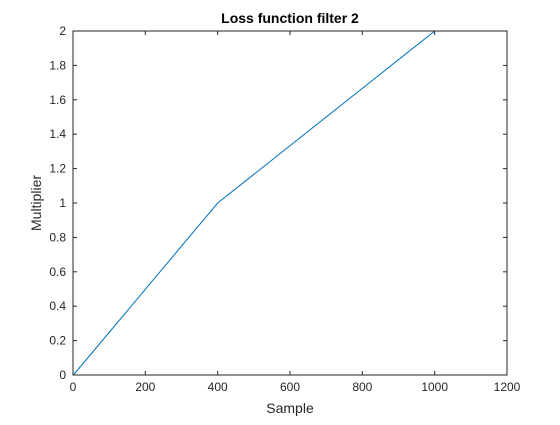 This screenshot has height=425, width=560. Describe the element at coordinates (57, 65) in the screenshot. I see `y-tick-label: 1.8` at that location.